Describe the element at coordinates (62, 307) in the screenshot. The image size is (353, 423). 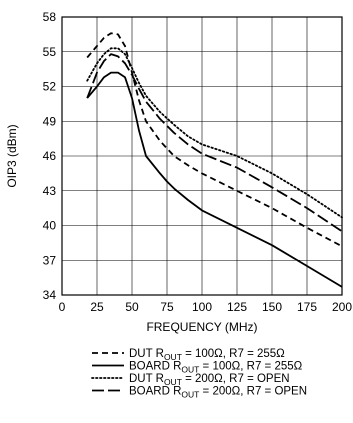
I see `x-tick-label: 0` at that location.